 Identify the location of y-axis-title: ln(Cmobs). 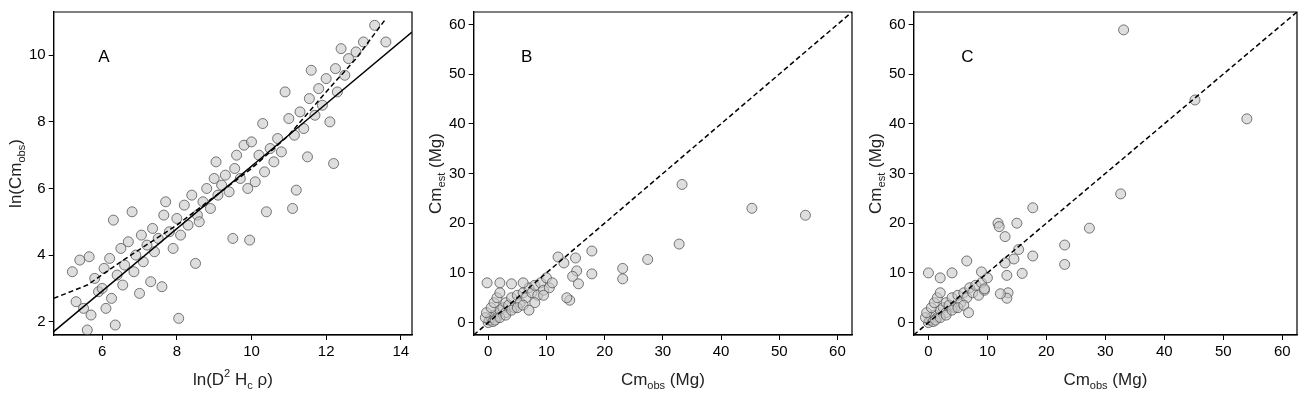
(16, 173).